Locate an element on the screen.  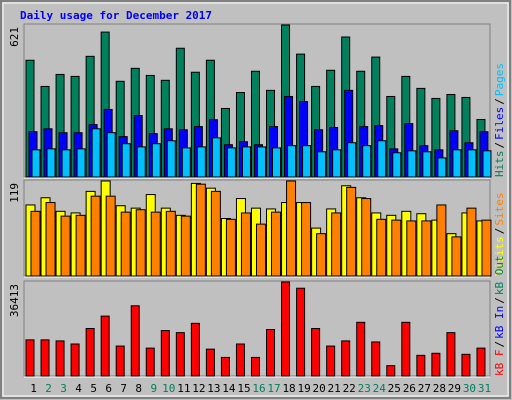
x-tick-label: 28 is located at coordinates (439, 388).